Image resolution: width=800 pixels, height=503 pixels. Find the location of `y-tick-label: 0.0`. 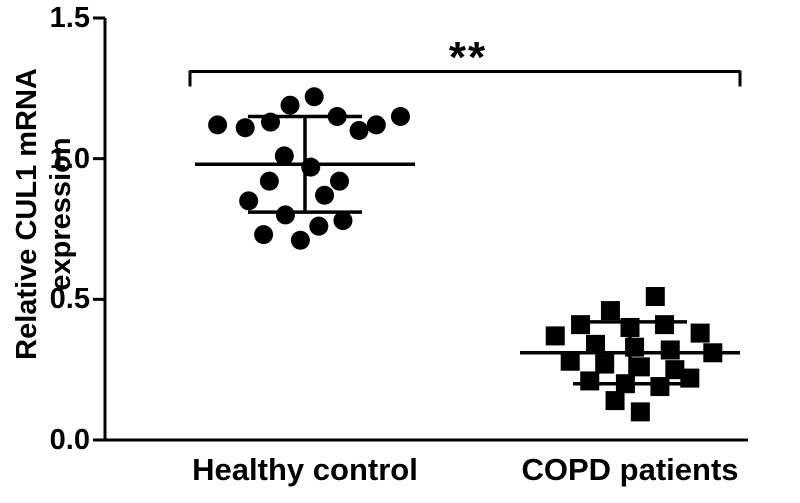

y-tick-label: 0.0 is located at coordinates (69, 440).